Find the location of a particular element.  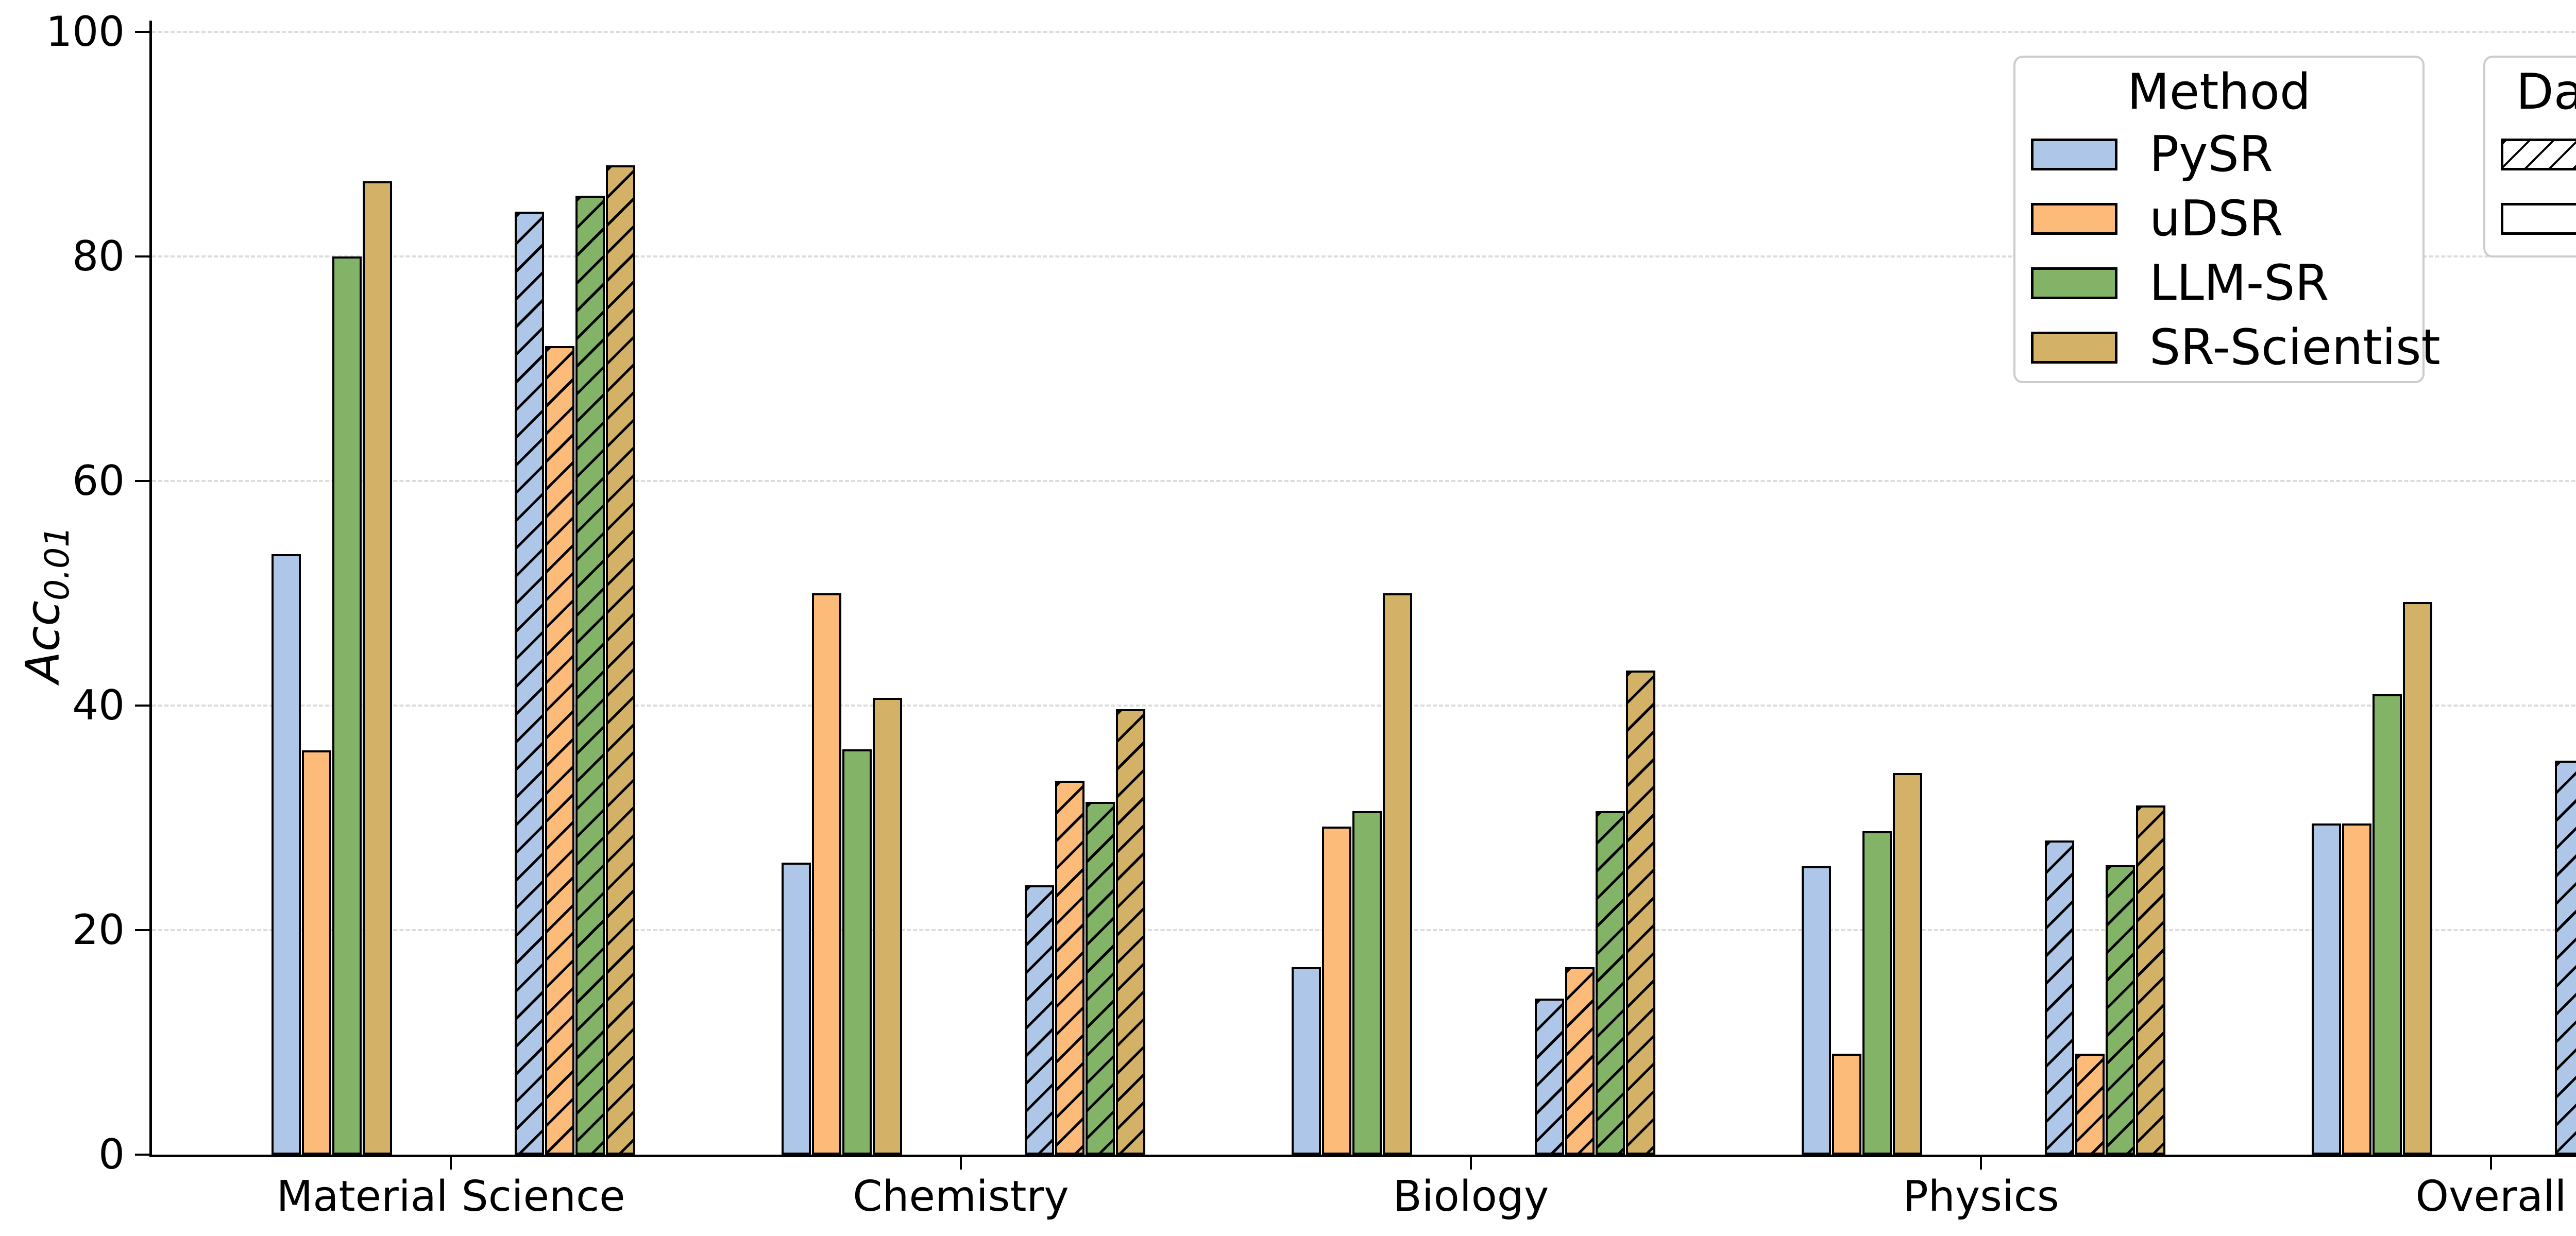

legend-item-pysr: PySR is located at coordinates (2226, 154).